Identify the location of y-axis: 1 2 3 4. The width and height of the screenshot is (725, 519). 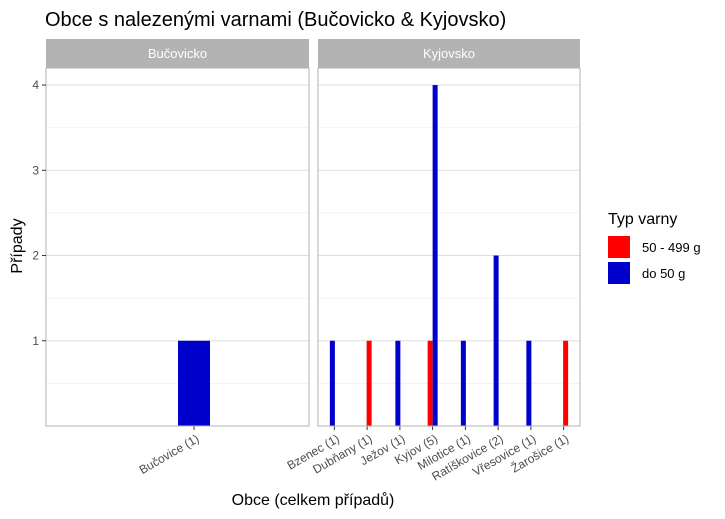
(39, 213).